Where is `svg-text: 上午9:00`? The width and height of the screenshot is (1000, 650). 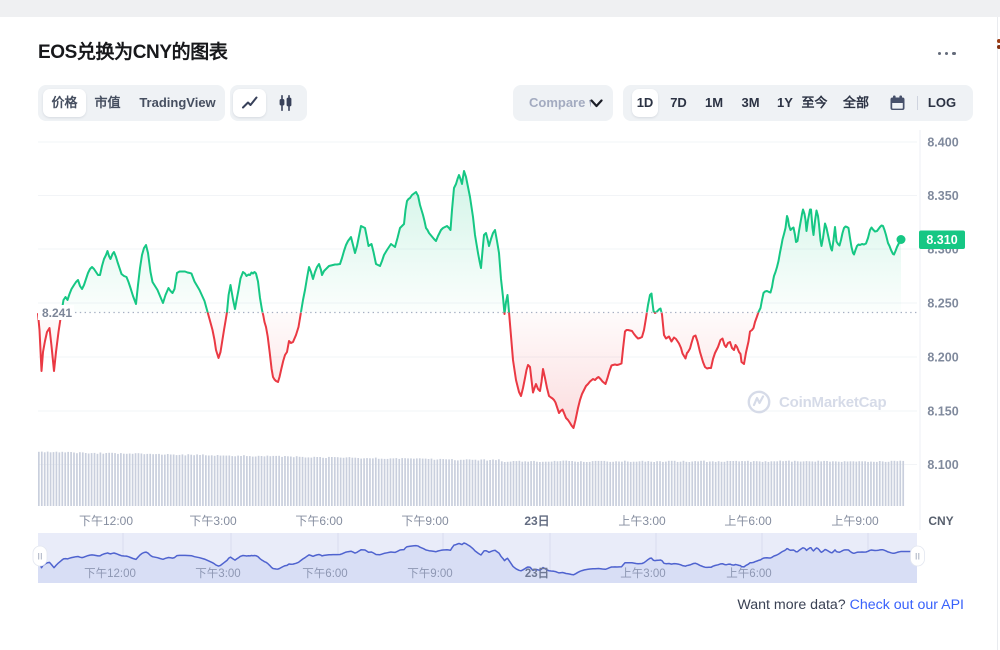
svg-text: 上午9:00 is located at coordinates (855, 521).